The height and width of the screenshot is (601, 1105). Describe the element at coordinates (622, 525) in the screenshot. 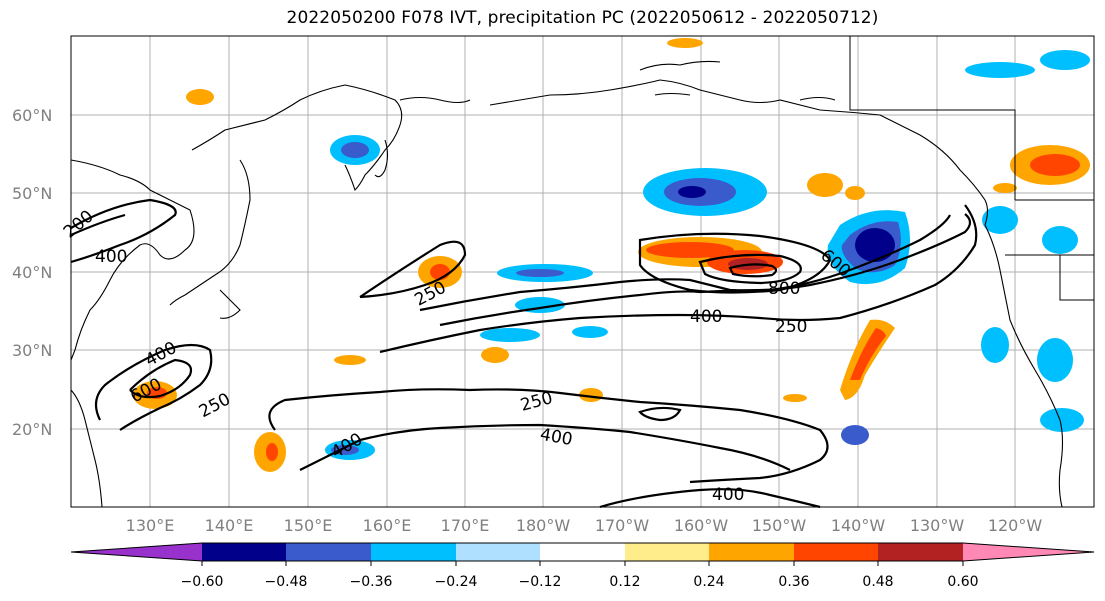

I see `lon-label: 170°W` at that location.